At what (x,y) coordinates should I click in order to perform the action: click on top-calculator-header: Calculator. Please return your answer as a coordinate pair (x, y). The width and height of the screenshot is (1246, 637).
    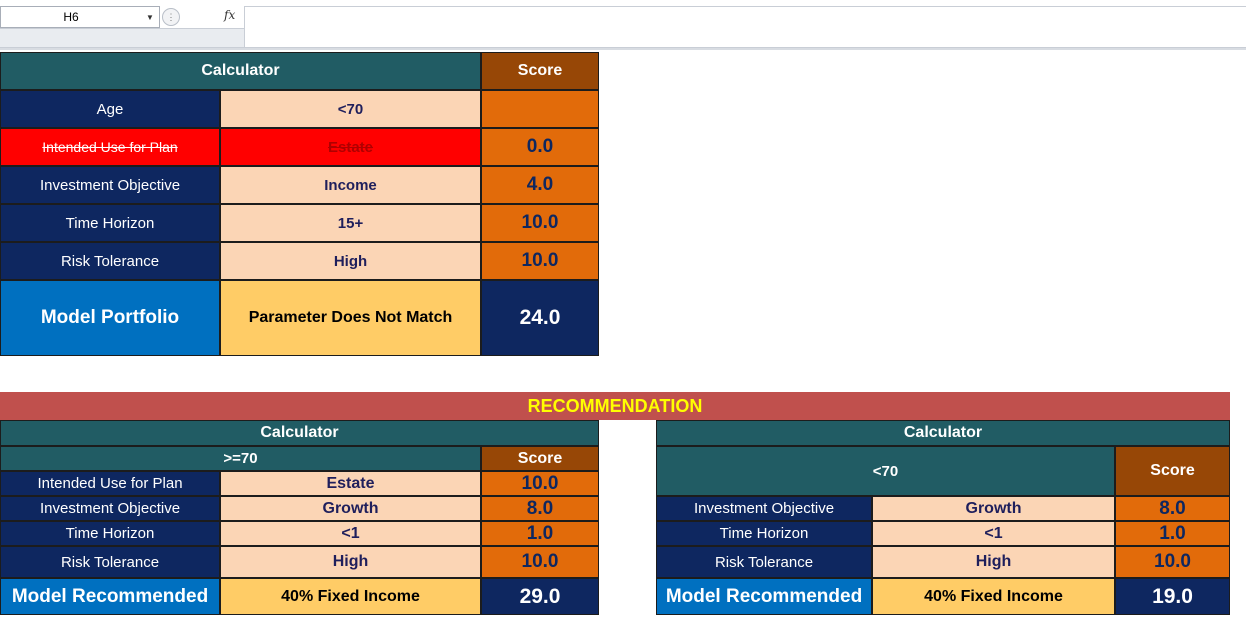
    Looking at the image, I should click on (240, 71).